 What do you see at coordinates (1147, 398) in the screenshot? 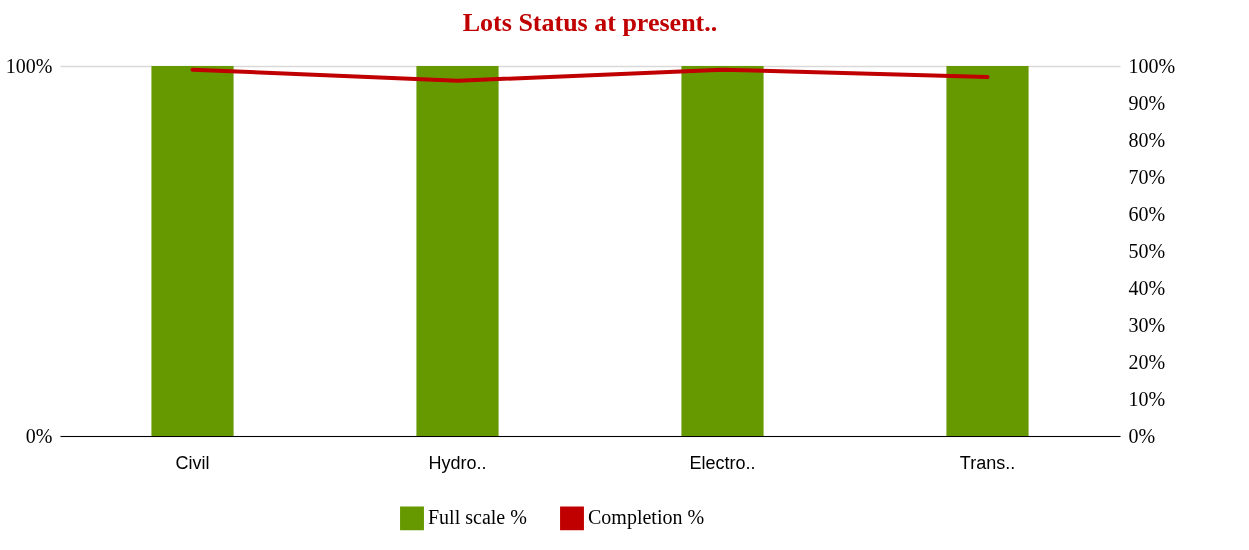
I see `y2-tick-label: 10%` at bounding box center [1147, 398].